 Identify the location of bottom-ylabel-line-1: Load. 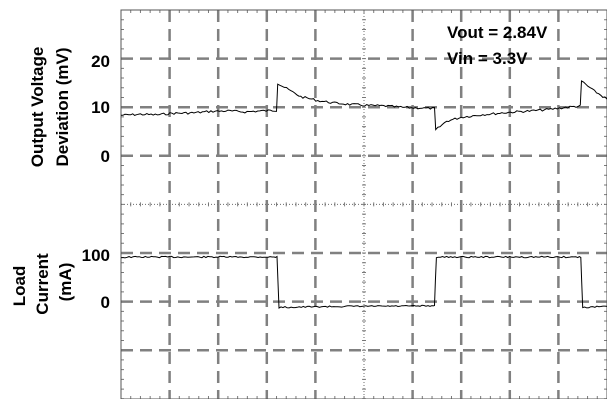
(19, 286).